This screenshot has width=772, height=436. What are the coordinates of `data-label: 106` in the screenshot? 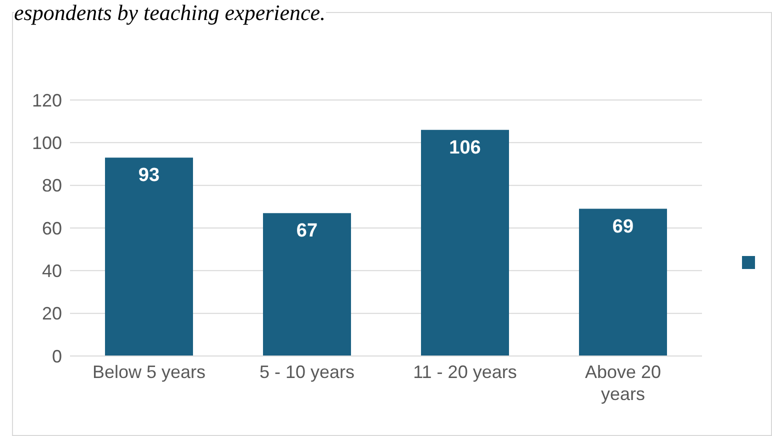 It's located at (465, 147).